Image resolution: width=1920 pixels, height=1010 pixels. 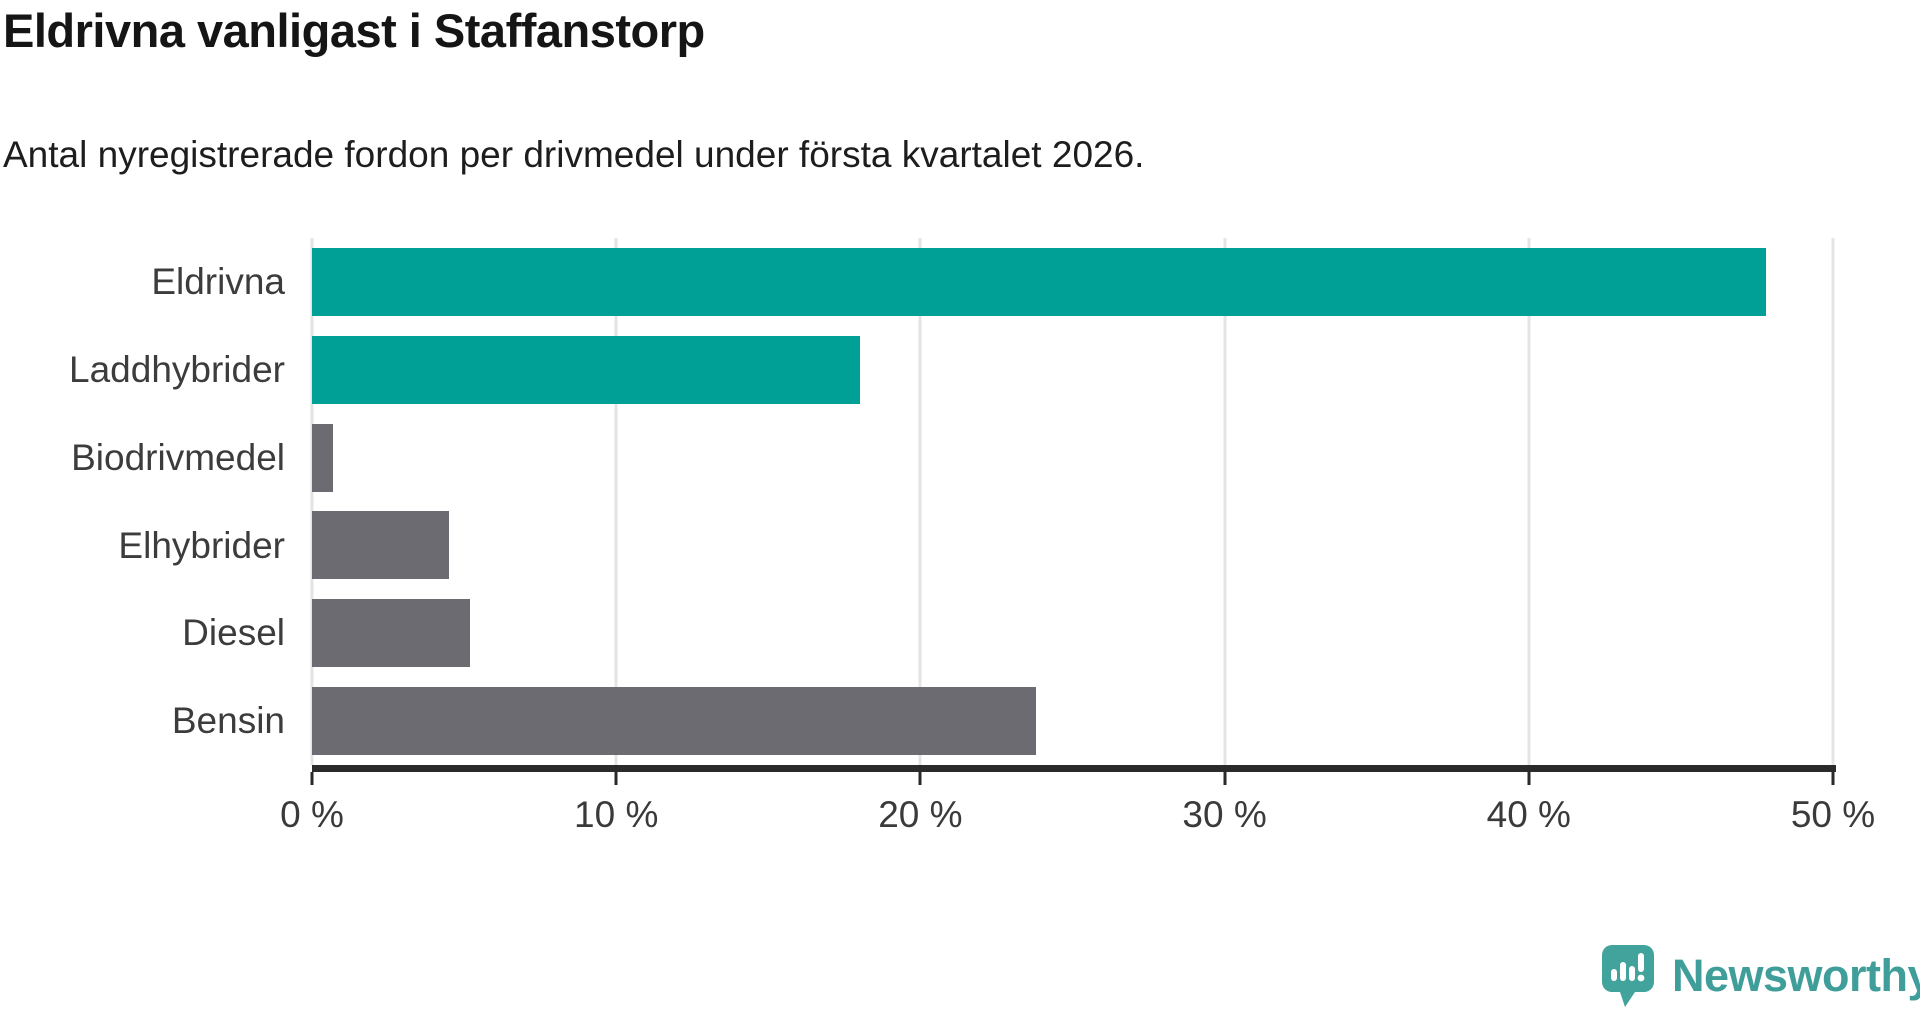 What do you see at coordinates (1072, 546) in the screenshot?
I see `bar-row-elhybrider` at bounding box center [1072, 546].